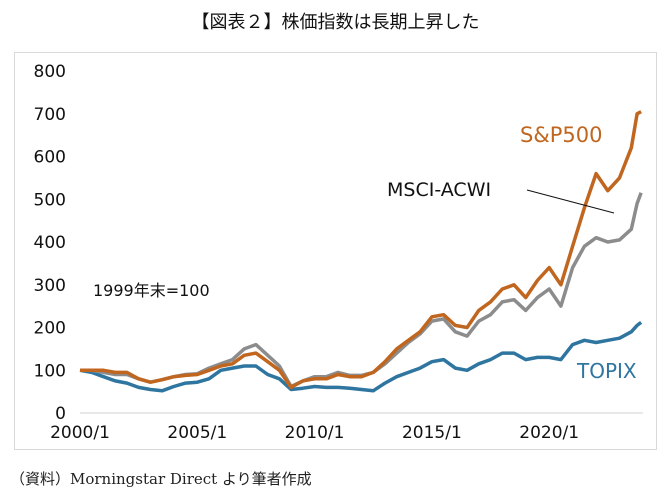 This screenshot has width=671, height=503. I want to click on y-tick-label: 700, so click(50, 115).